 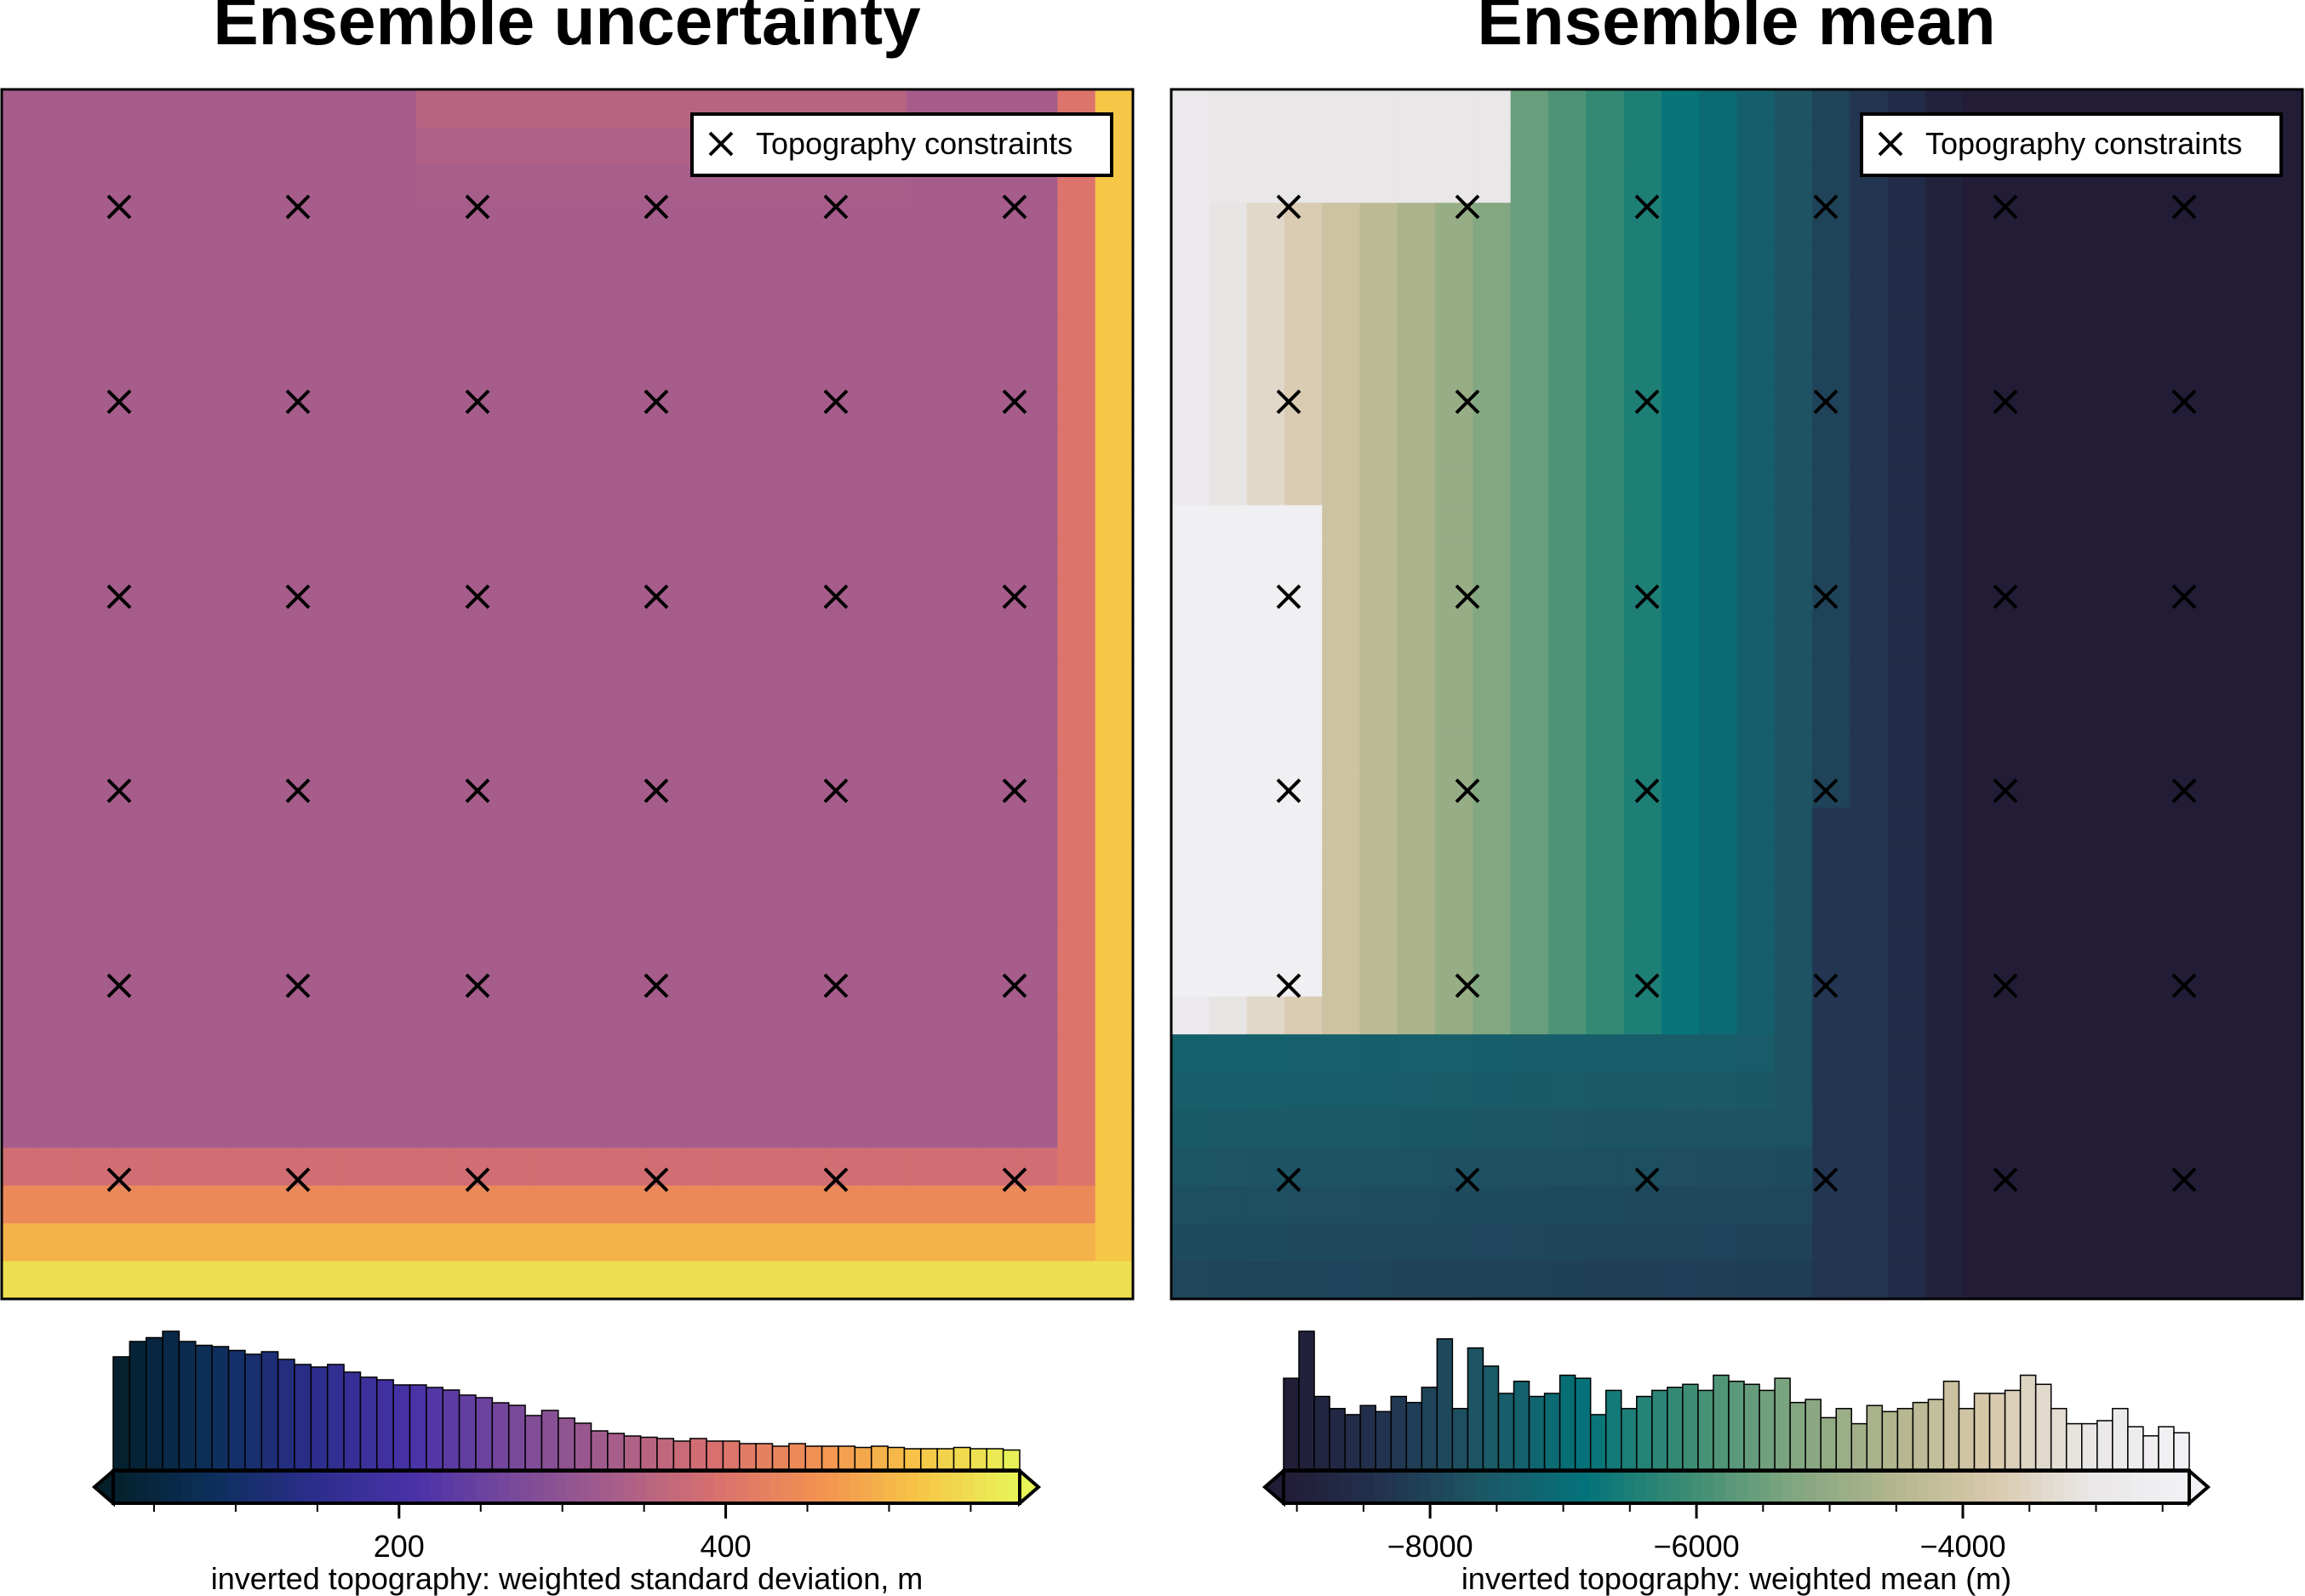 What do you see at coordinates (2059, 1487) in the screenshot?
I see `mean-colorbar-segment` at bounding box center [2059, 1487].